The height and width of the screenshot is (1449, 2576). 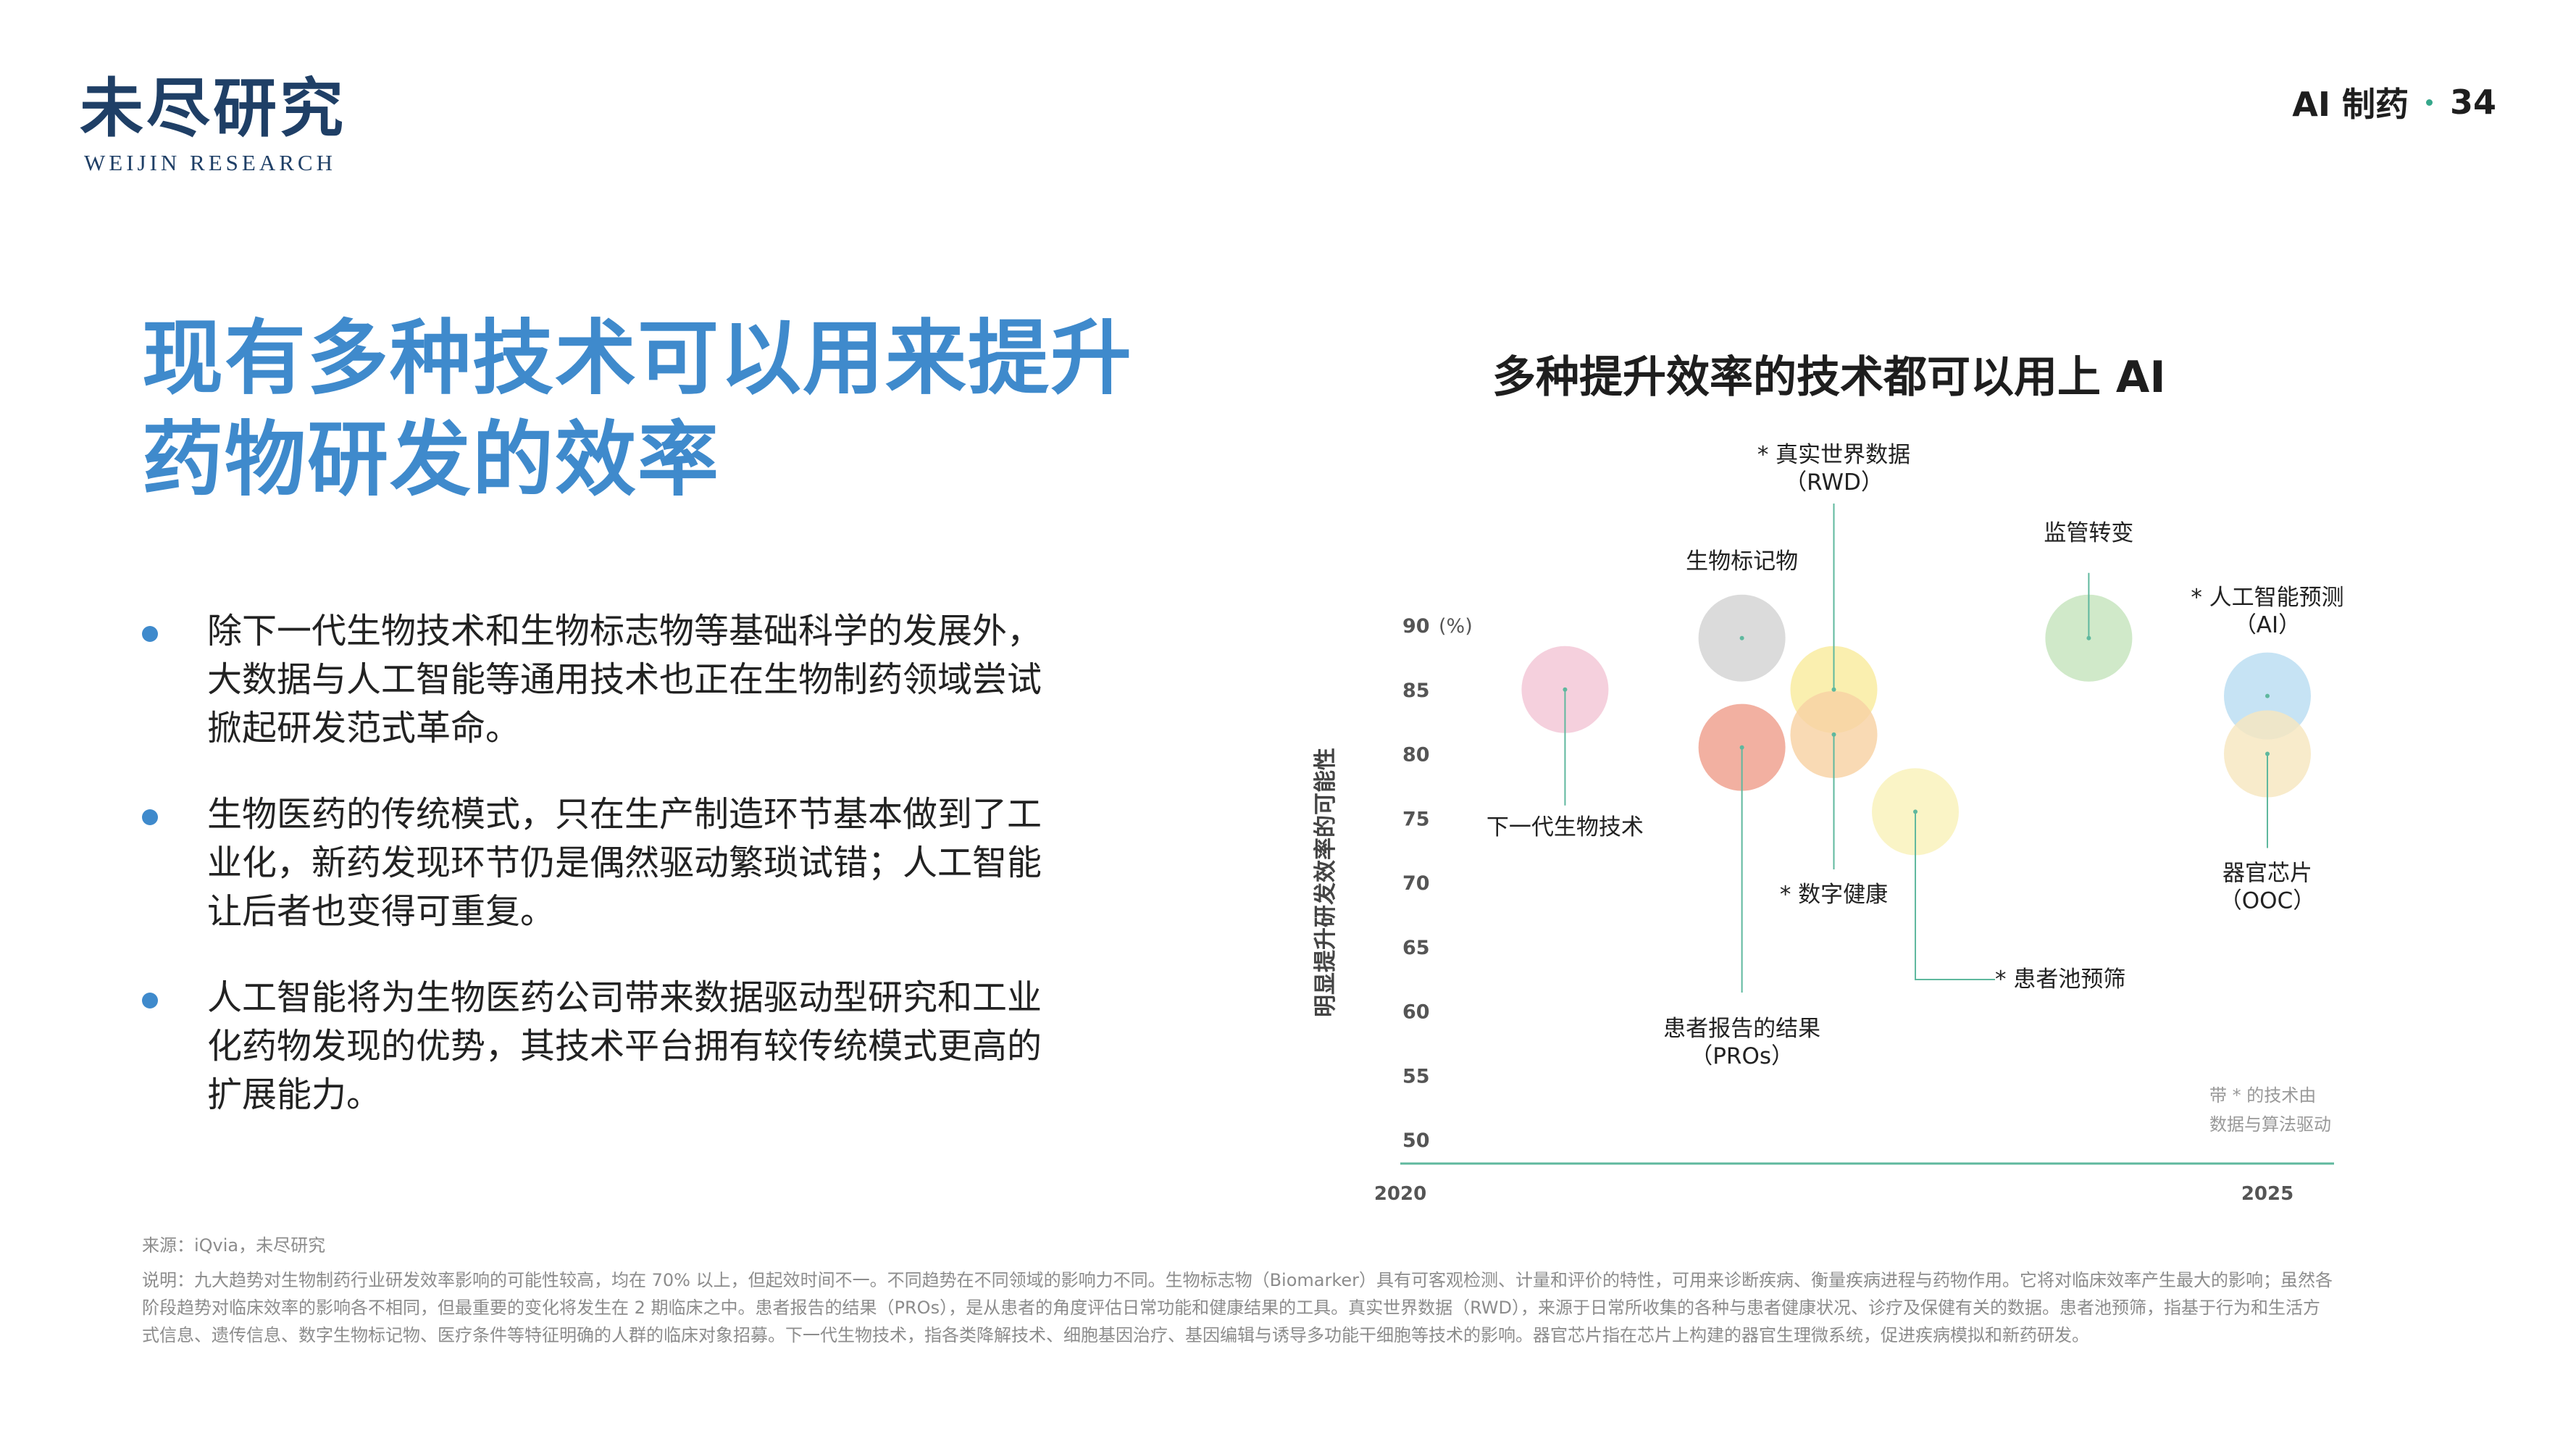 I want to click on bubble-label: （RWD）, so click(x=1834, y=482).